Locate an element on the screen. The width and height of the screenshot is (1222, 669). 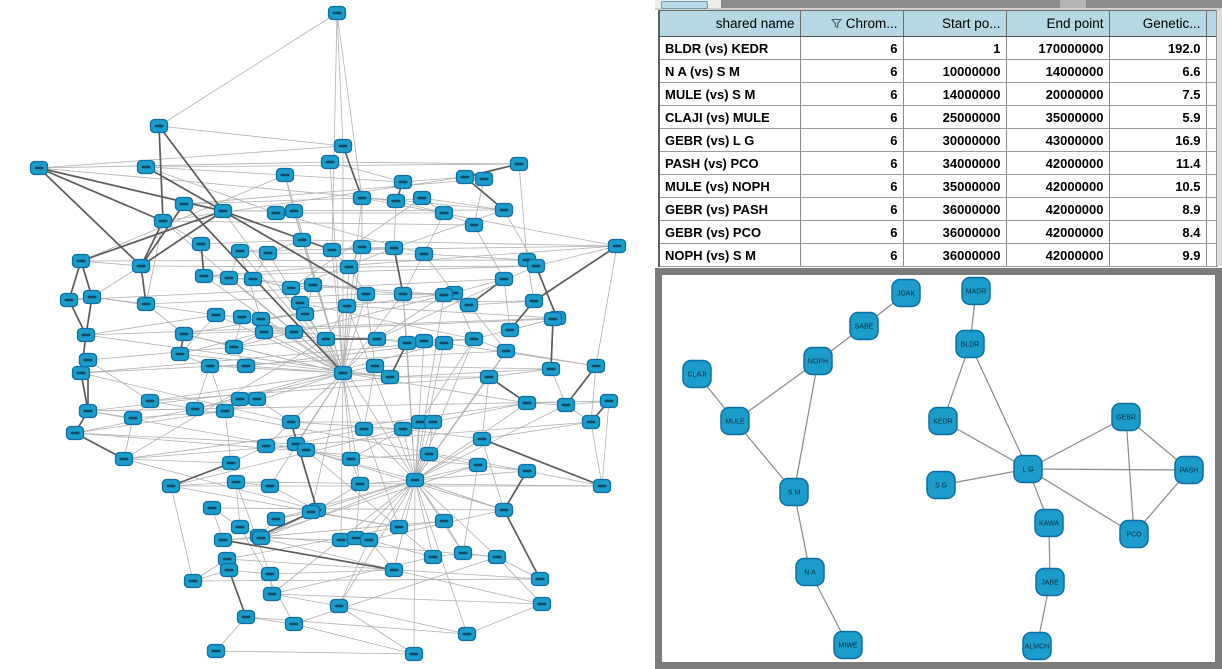
network-node-KAWA: KAWA is located at coordinates (1049, 523).